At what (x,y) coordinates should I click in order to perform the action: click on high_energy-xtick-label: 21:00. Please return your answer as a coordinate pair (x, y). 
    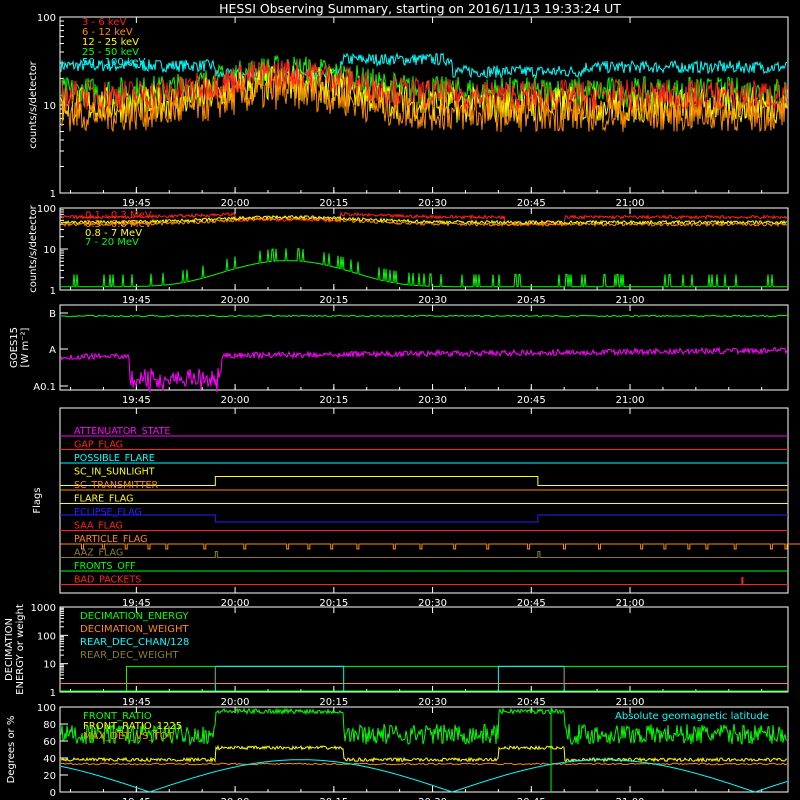
    Looking at the image, I should click on (630, 300).